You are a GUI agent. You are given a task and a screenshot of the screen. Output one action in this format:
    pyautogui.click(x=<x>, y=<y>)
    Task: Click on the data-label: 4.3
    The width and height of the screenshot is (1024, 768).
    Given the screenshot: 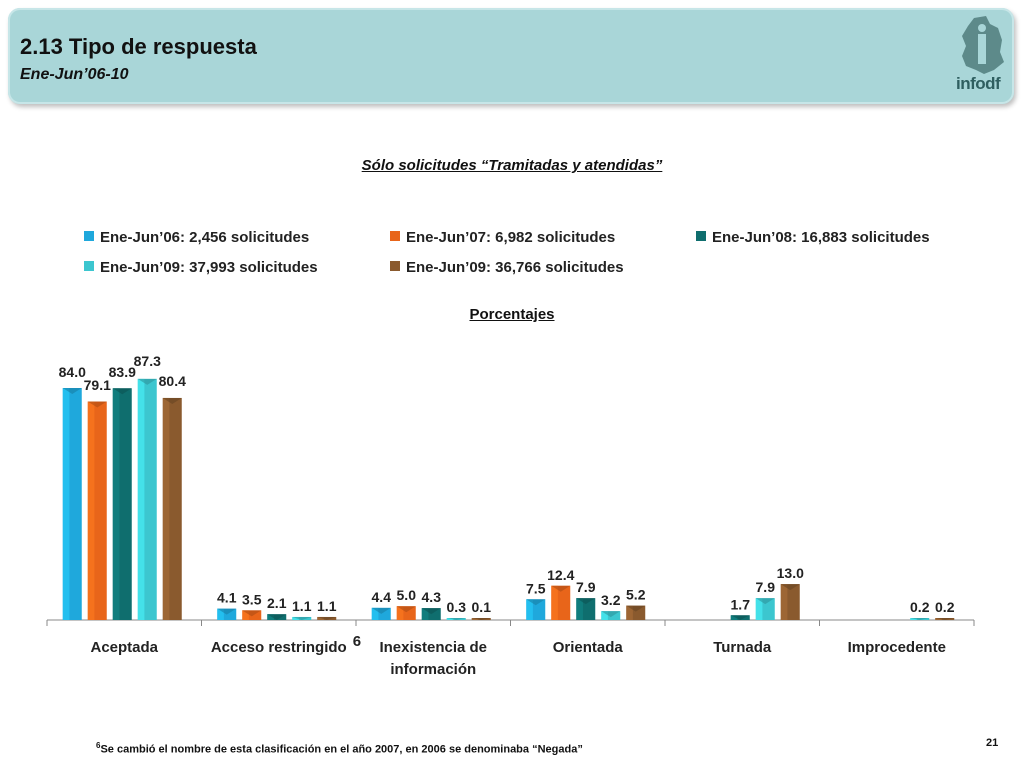 What is the action you would take?
    pyautogui.click(x=432, y=597)
    